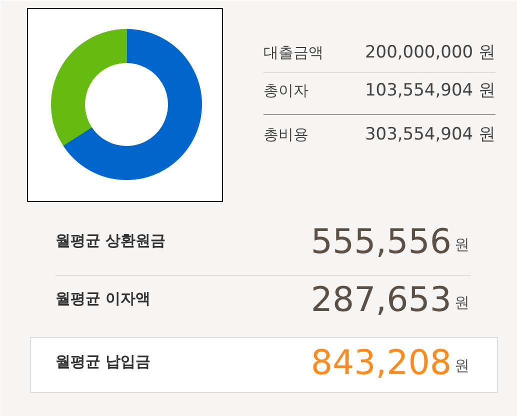 This screenshot has height=416, width=517. Describe the element at coordinates (103, 299) in the screenshot. I see `text: 월평균 이자액` at that location.